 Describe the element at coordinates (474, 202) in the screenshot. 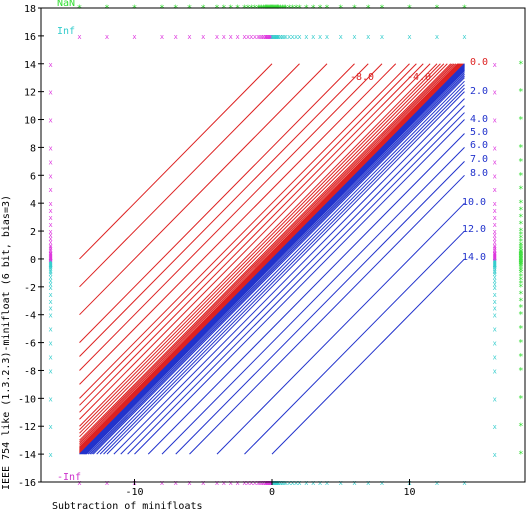

I see `contour-value-label: 10.0` at that location.